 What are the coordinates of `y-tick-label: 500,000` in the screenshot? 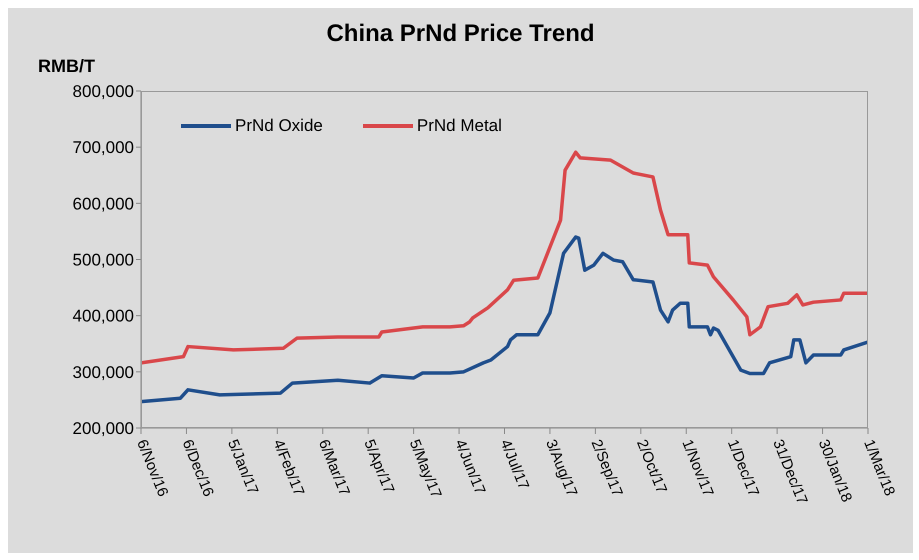 It's located at (103, 260).